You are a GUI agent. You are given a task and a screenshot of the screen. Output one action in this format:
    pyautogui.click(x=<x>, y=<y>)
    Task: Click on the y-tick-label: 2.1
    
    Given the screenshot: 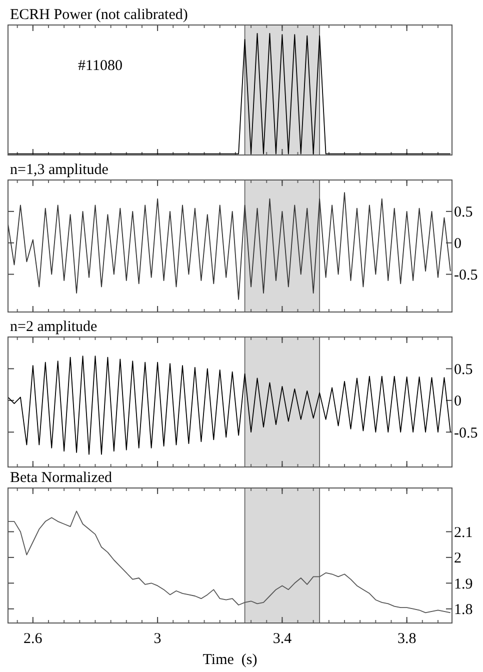 What is the action you would take?
    pyautogui.click(x=463, y=532)
    